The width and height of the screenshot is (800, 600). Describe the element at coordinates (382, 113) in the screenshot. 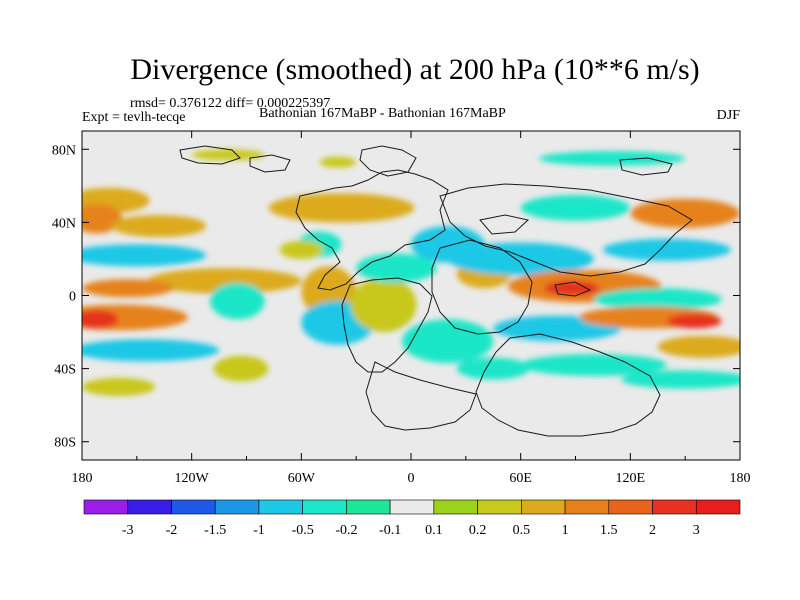

I see `runs-subtitle: Bathonian 167MaBP - Bathonian 167MaBP` at that location.